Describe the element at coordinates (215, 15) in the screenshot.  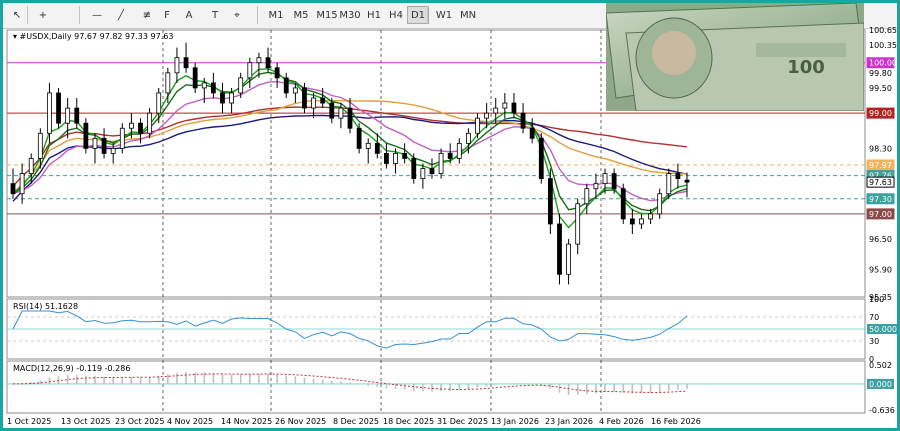
I see `text-label-icon: T` at that location.